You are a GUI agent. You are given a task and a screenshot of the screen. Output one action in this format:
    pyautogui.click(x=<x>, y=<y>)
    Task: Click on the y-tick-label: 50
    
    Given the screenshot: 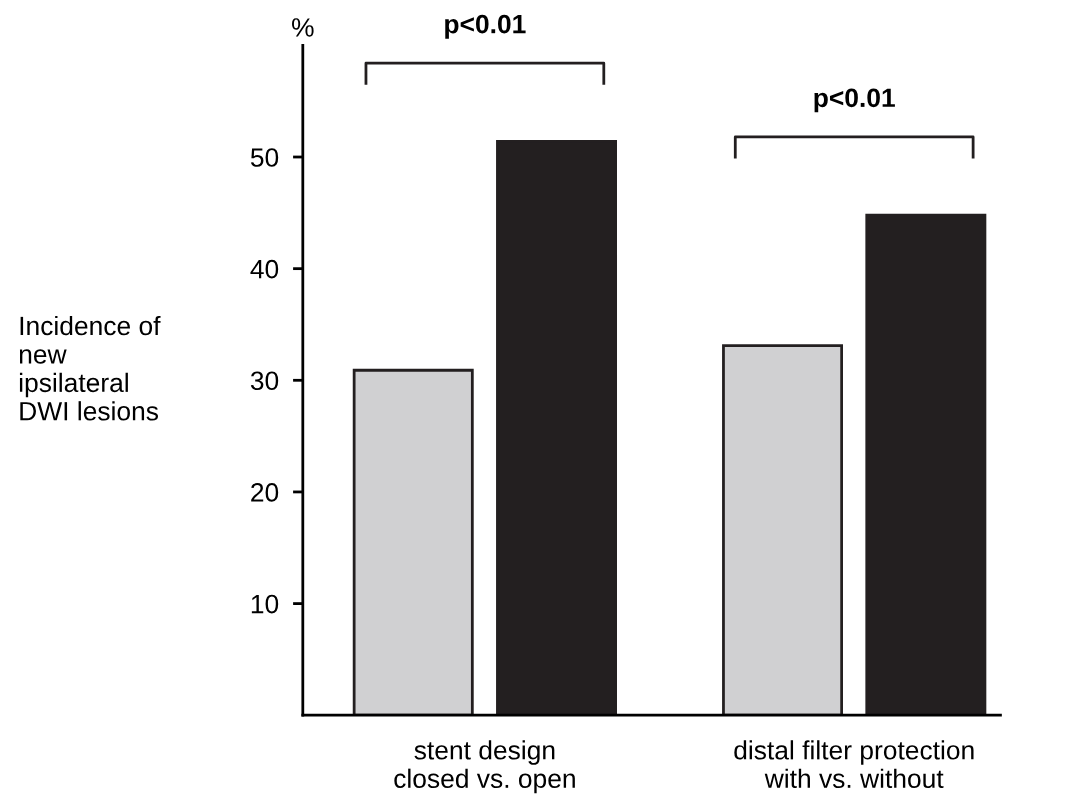 What is the action you would take?
    pyautogui.click(x=264, y=157)
    